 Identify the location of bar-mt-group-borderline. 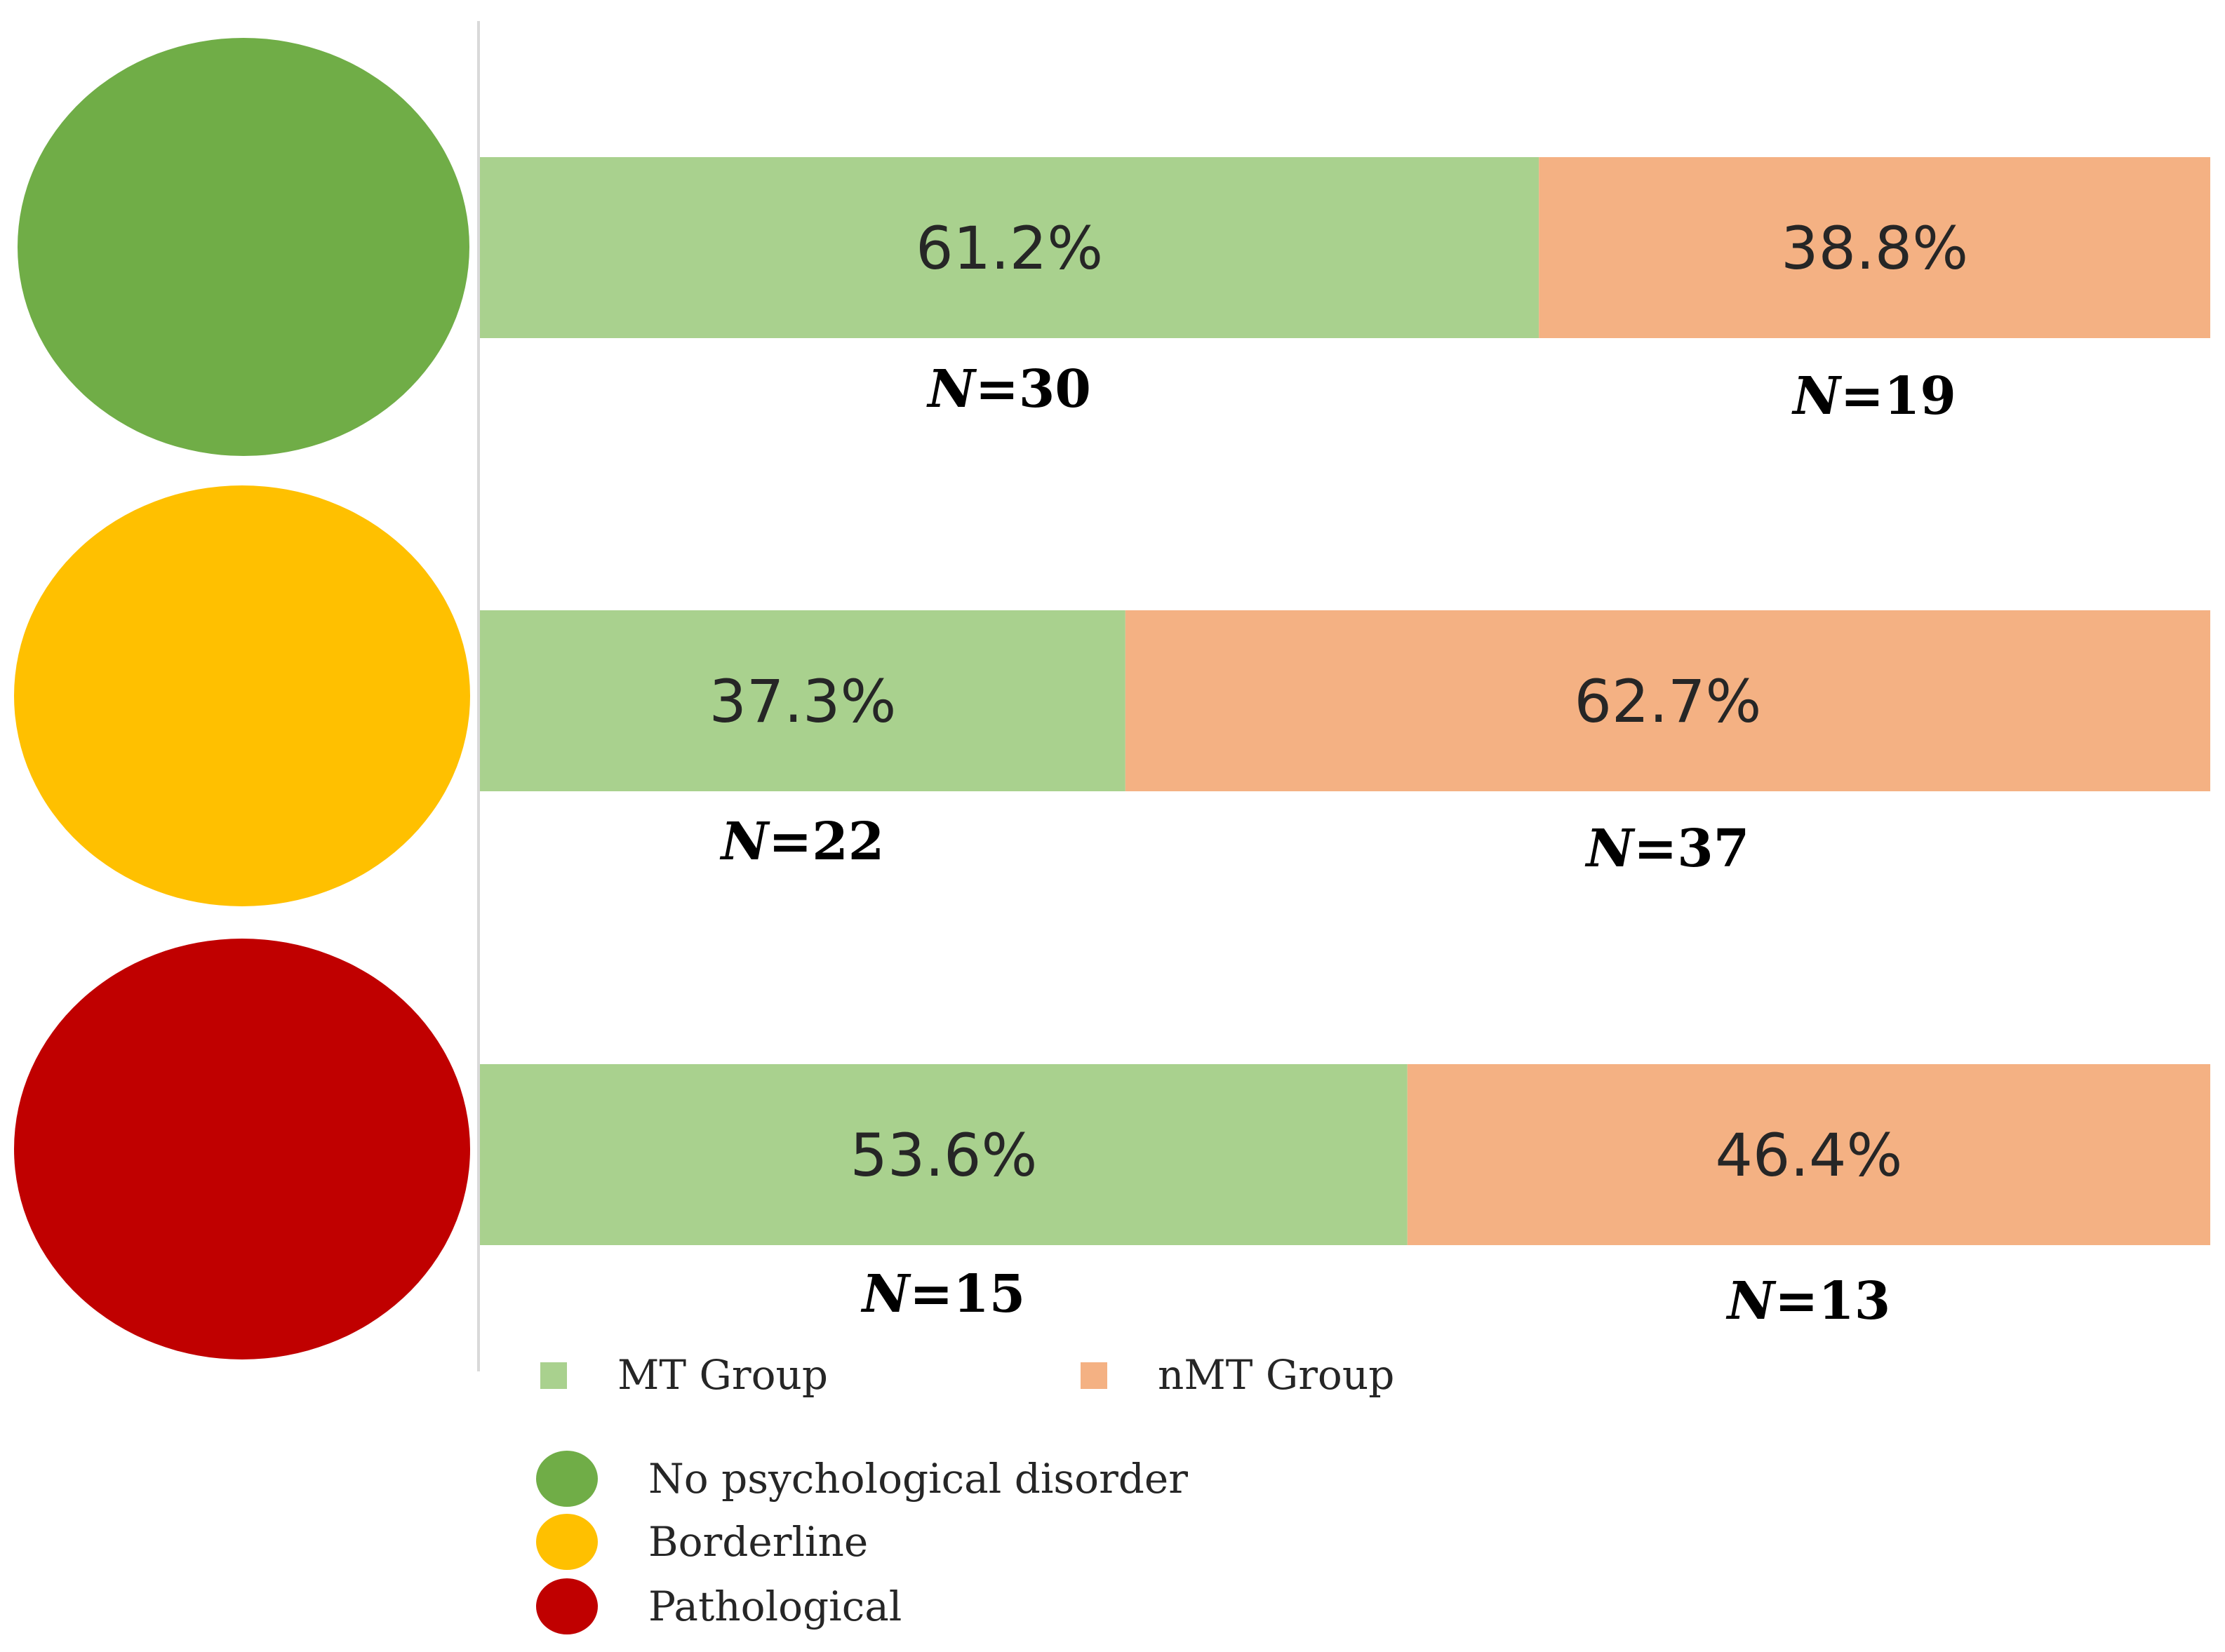
(802, 700).